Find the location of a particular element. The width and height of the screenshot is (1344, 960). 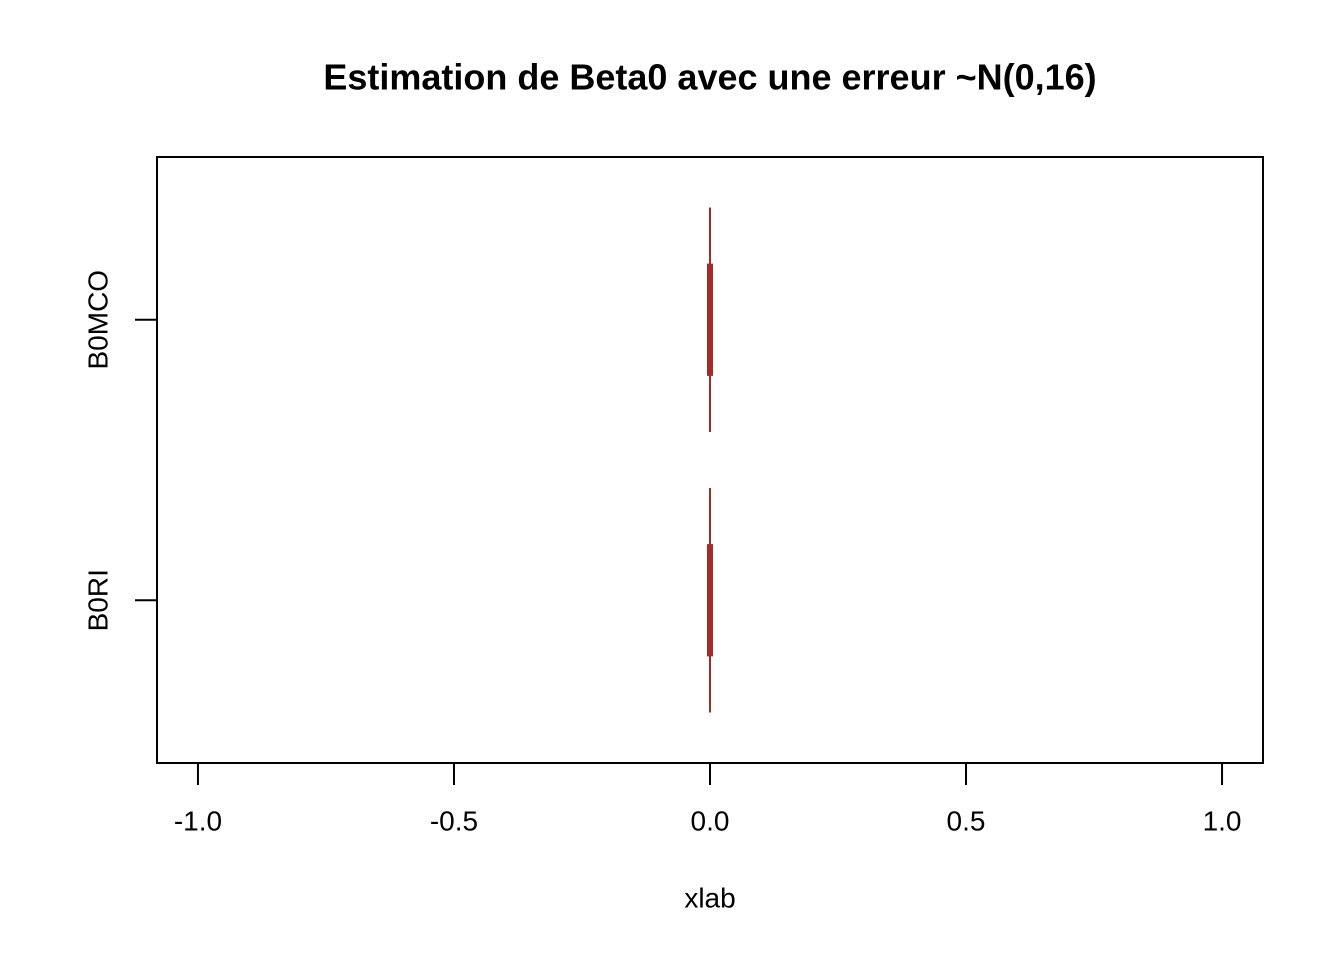

x-tick-label: 0.0 is located at coordinates (710, 820).